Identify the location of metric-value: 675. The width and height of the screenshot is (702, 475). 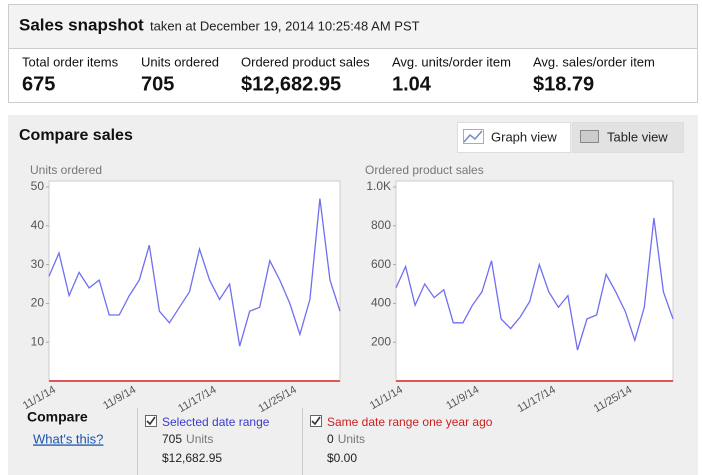
(38, 84).